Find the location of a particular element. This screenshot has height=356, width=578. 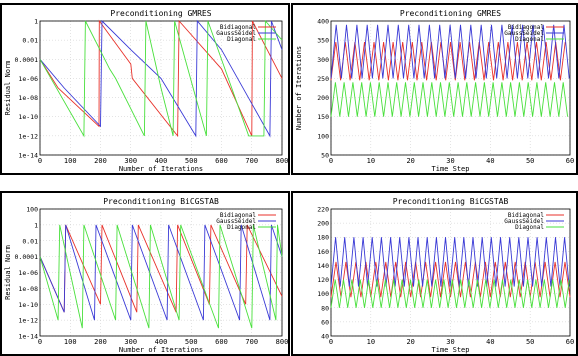

y-tick-label: 40 is located at coordinates (325, 337).